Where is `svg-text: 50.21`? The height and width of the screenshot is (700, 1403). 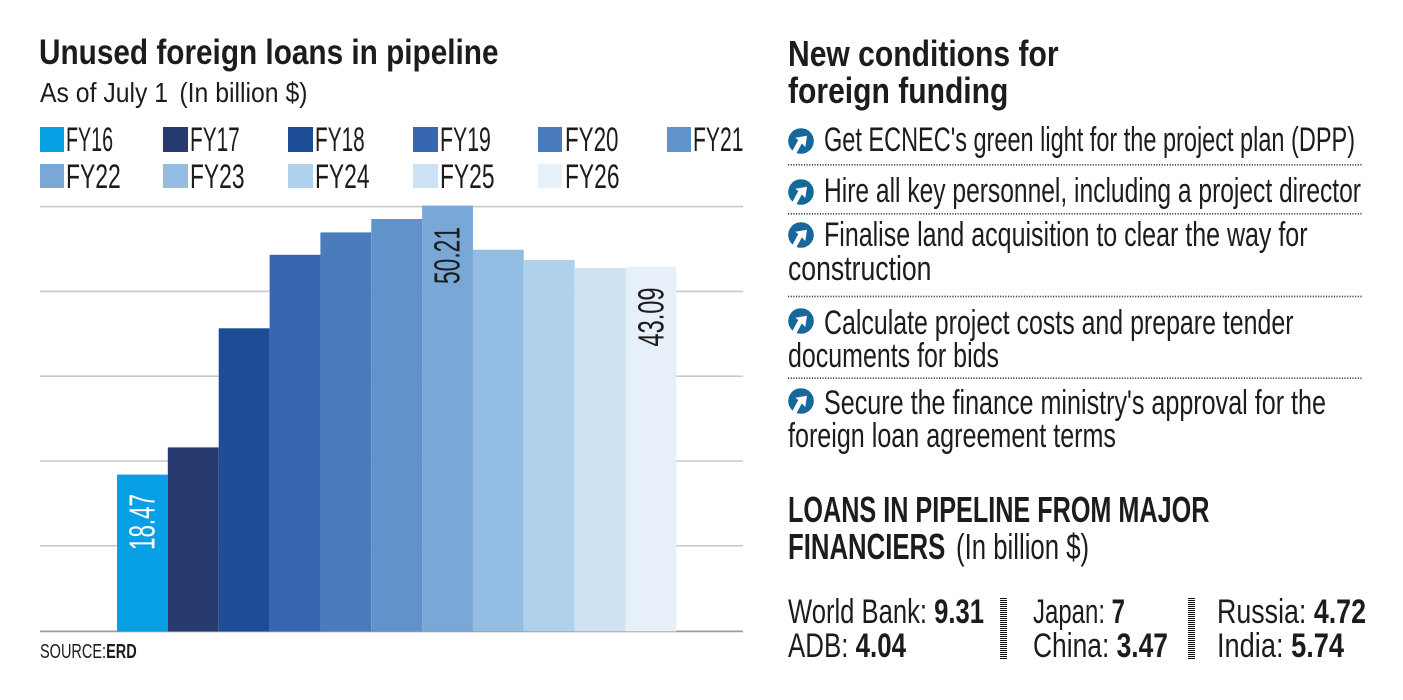
svg-text: 50.21 is located at coordinates (446, 255).